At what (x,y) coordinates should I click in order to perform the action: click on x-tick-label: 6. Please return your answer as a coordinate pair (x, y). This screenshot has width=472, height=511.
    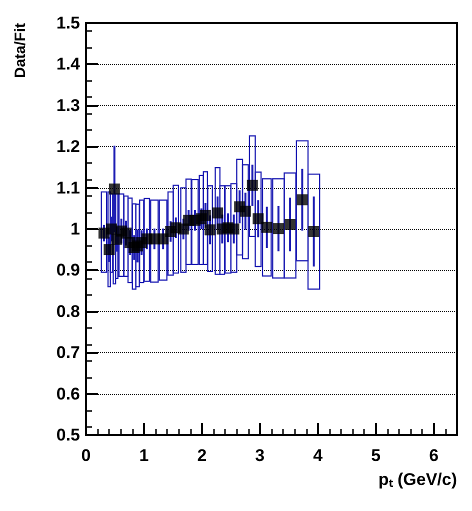
    Looking at the image, I should click on (434, 455).